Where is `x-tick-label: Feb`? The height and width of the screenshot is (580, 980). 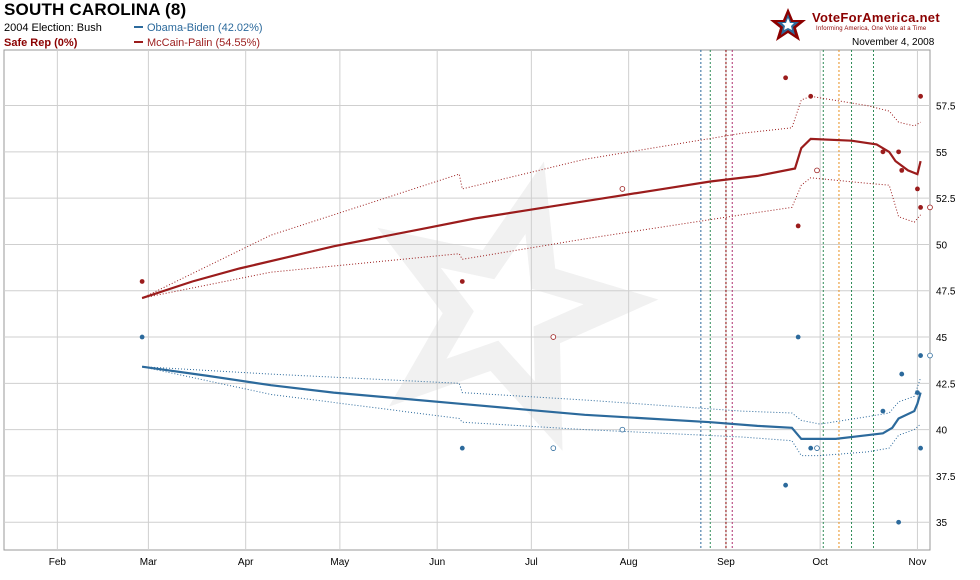
x-tick-label: Feb is located at coordinates (58, 562).